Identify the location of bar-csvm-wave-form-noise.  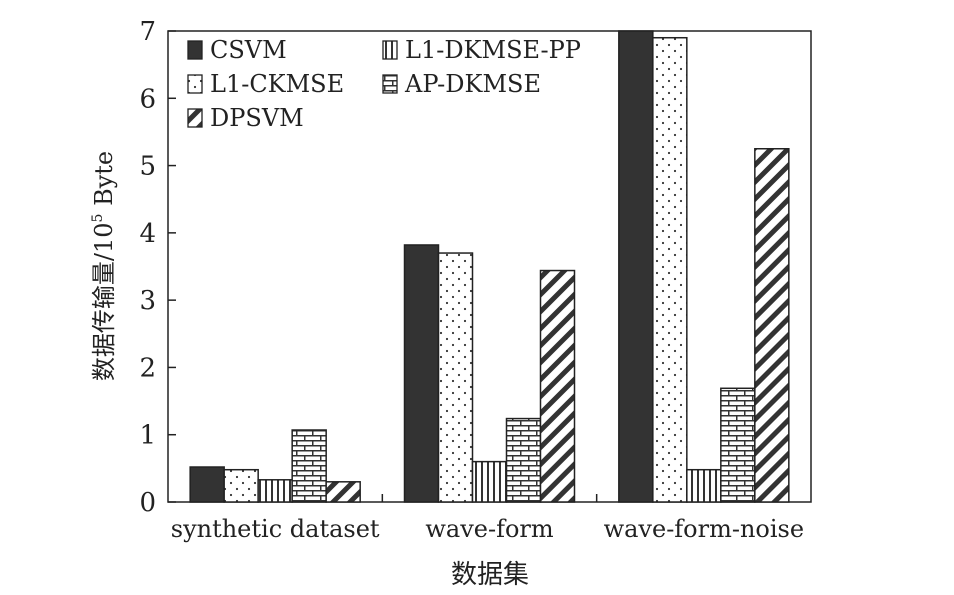
(636, 266).